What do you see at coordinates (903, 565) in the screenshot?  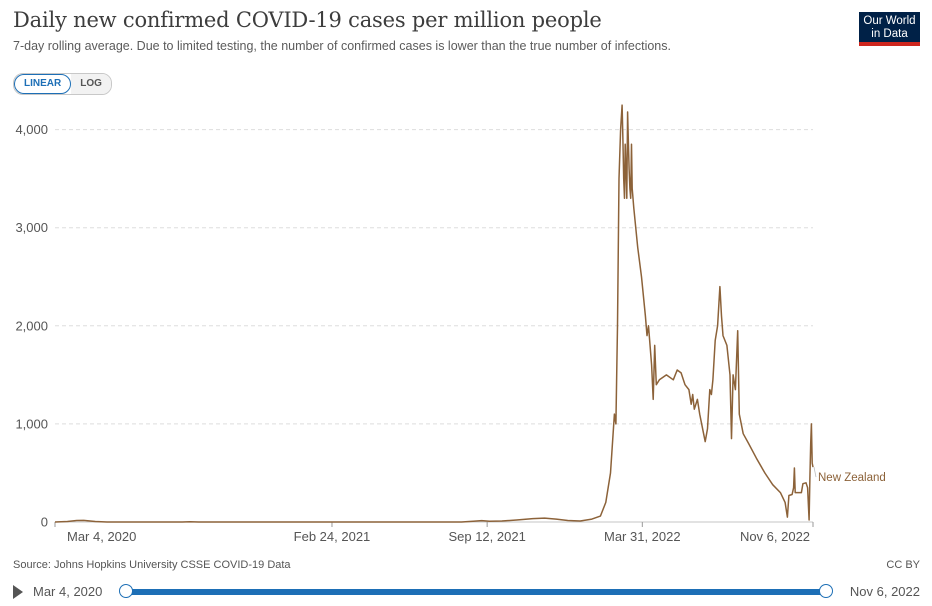 I see `license-label: CC BY` at bounding box center [903, 565].